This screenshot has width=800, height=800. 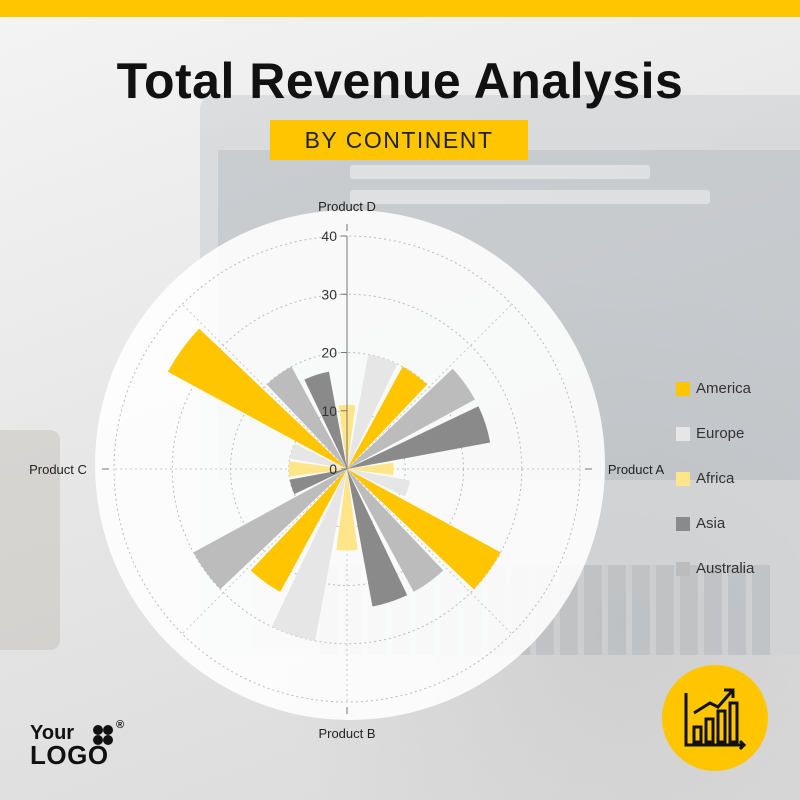 I want to click on bar-australia-product-a, so click(x=411, y=418).